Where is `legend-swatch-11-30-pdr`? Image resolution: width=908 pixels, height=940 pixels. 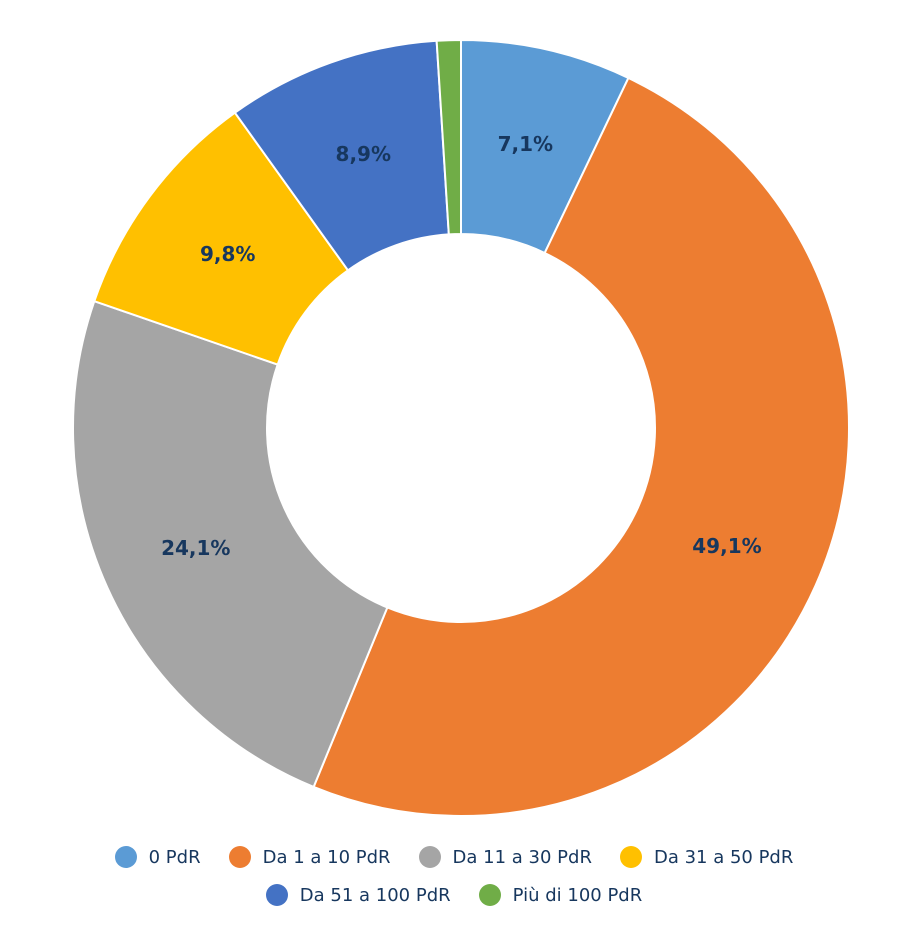
legend-swatch-11-30-pdr is located at coordinates (429, 857).